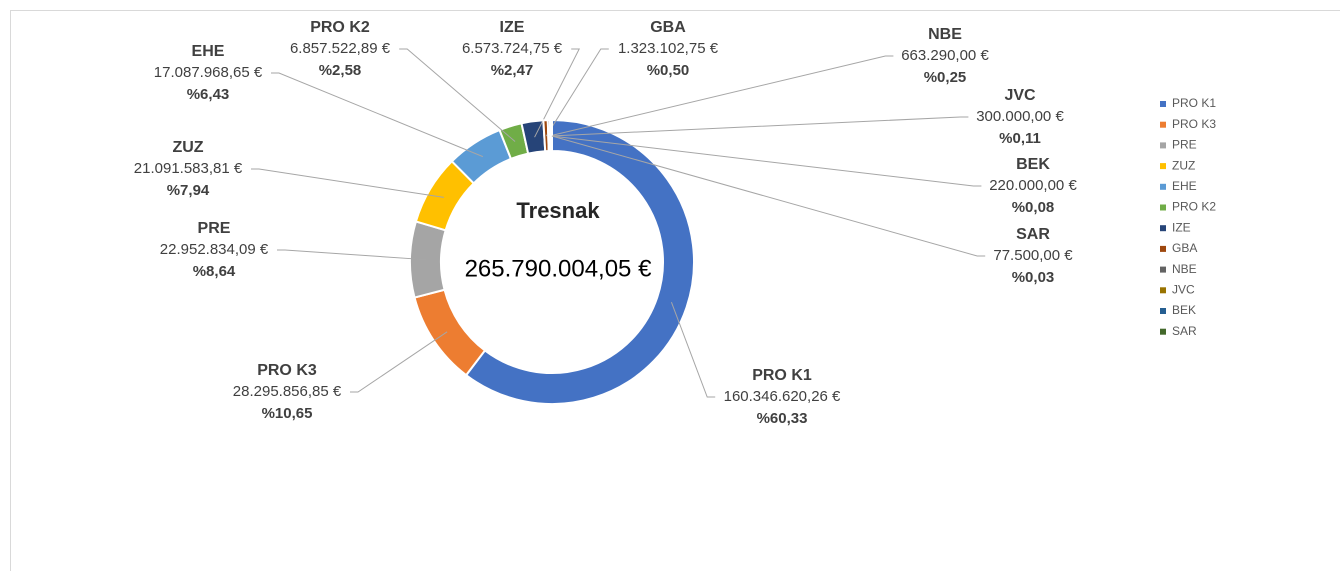 Image resolution: width=1340 pixels, height=576 pixels. What do you see at coordinates (208, 94) in the screenshot?
I see `slice-percent: %6,43` at bounding box center [208, 94].